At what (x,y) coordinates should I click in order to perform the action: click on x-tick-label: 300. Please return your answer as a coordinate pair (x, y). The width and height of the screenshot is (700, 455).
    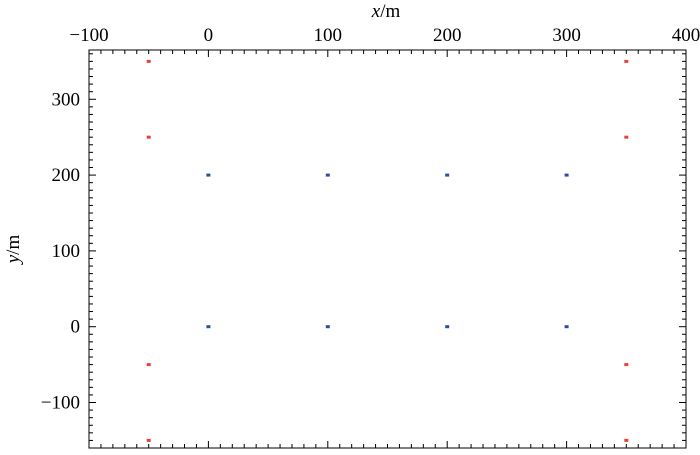
    Looking at the image, I should click on (566, 35).